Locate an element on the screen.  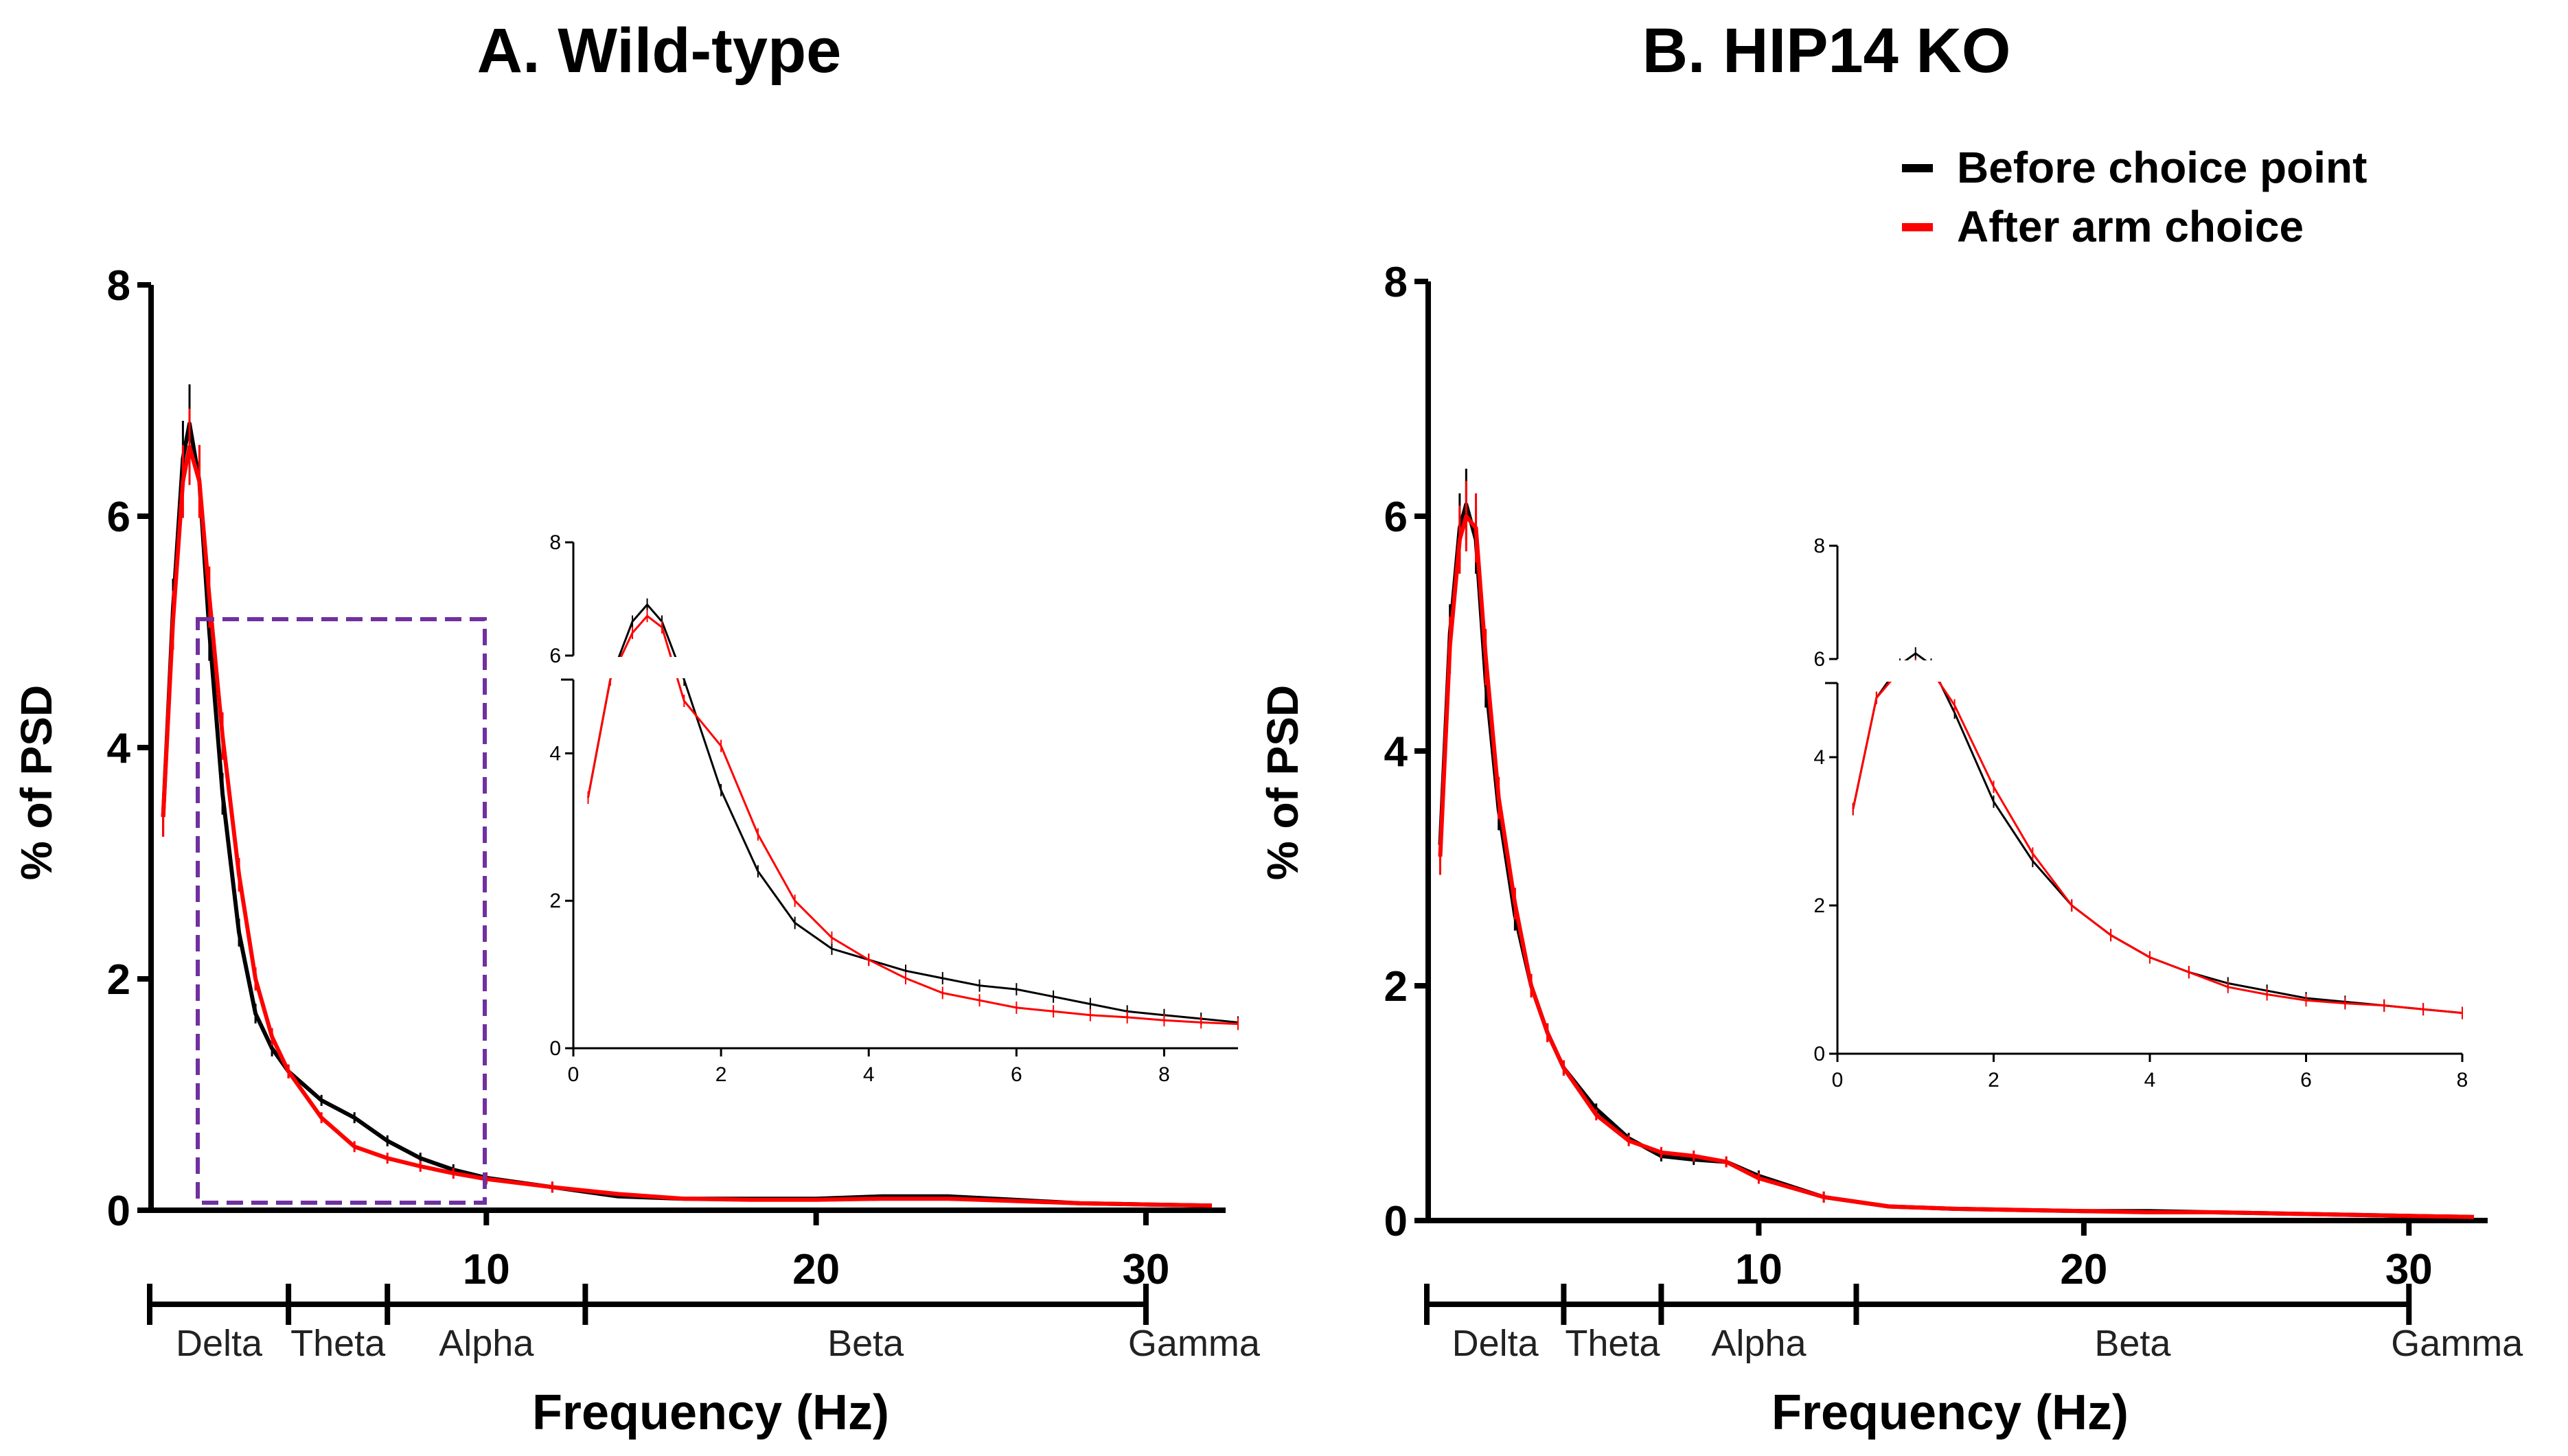
panel-a-band-theta: Theta is located at coordinates (338, 1343).